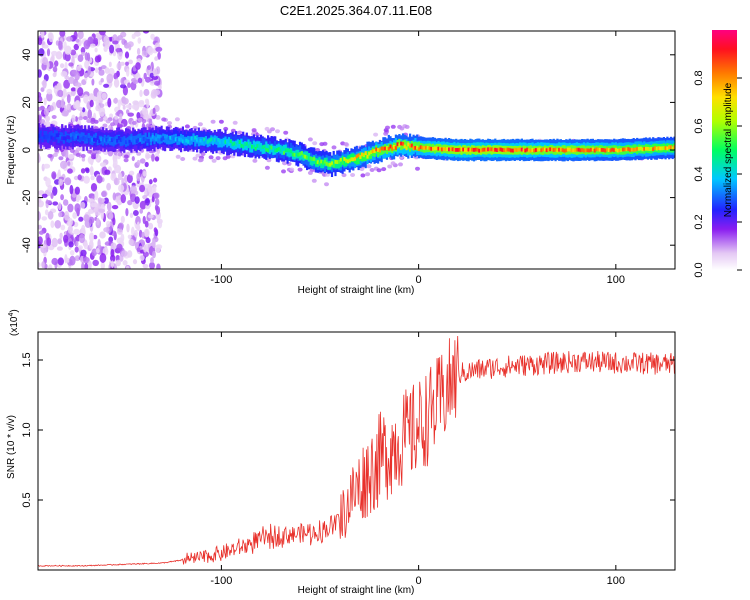 This screenshot has width=750, height=600. What do you see at coordinates (356, 10) in the screenshot?
I see `figure-title: C2E1.2025.364.07.11.E08` at bounding box center [356, 10].